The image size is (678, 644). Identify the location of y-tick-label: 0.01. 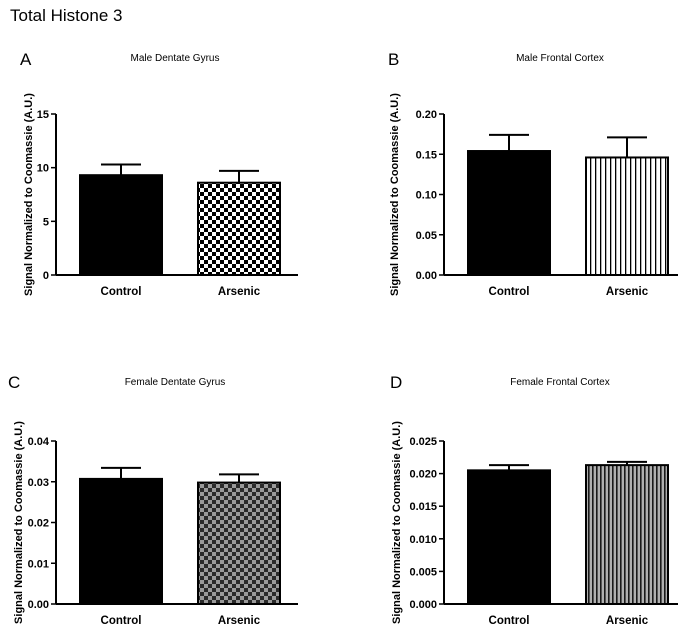
(38, 564).